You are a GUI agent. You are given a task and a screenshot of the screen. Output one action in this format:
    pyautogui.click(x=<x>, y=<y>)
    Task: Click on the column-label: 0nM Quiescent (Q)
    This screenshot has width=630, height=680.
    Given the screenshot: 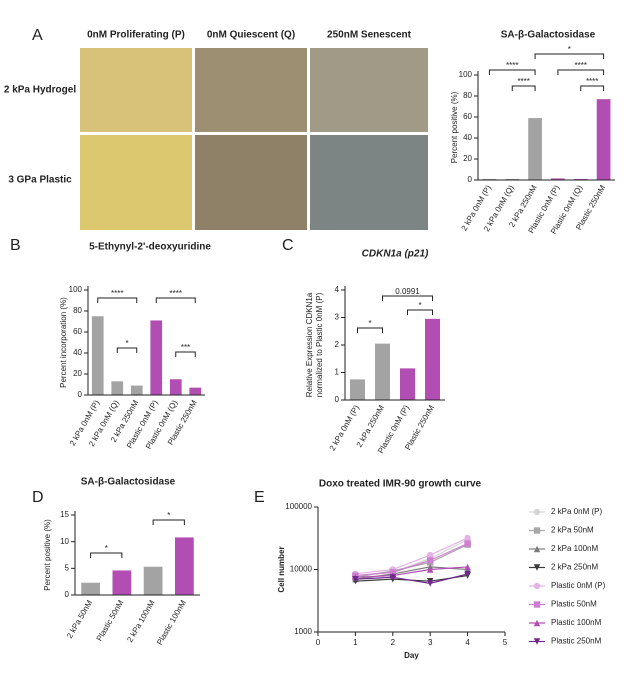 What is the action you would take?
    pyautogui.click(x=251, y=35)
    